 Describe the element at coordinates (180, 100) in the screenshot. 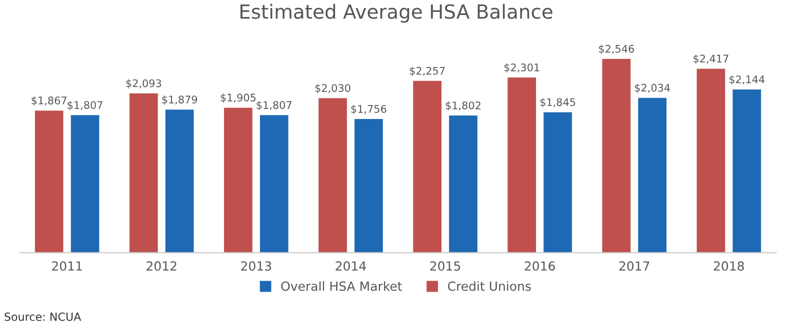

I see `data-label: $1,879` at that location.